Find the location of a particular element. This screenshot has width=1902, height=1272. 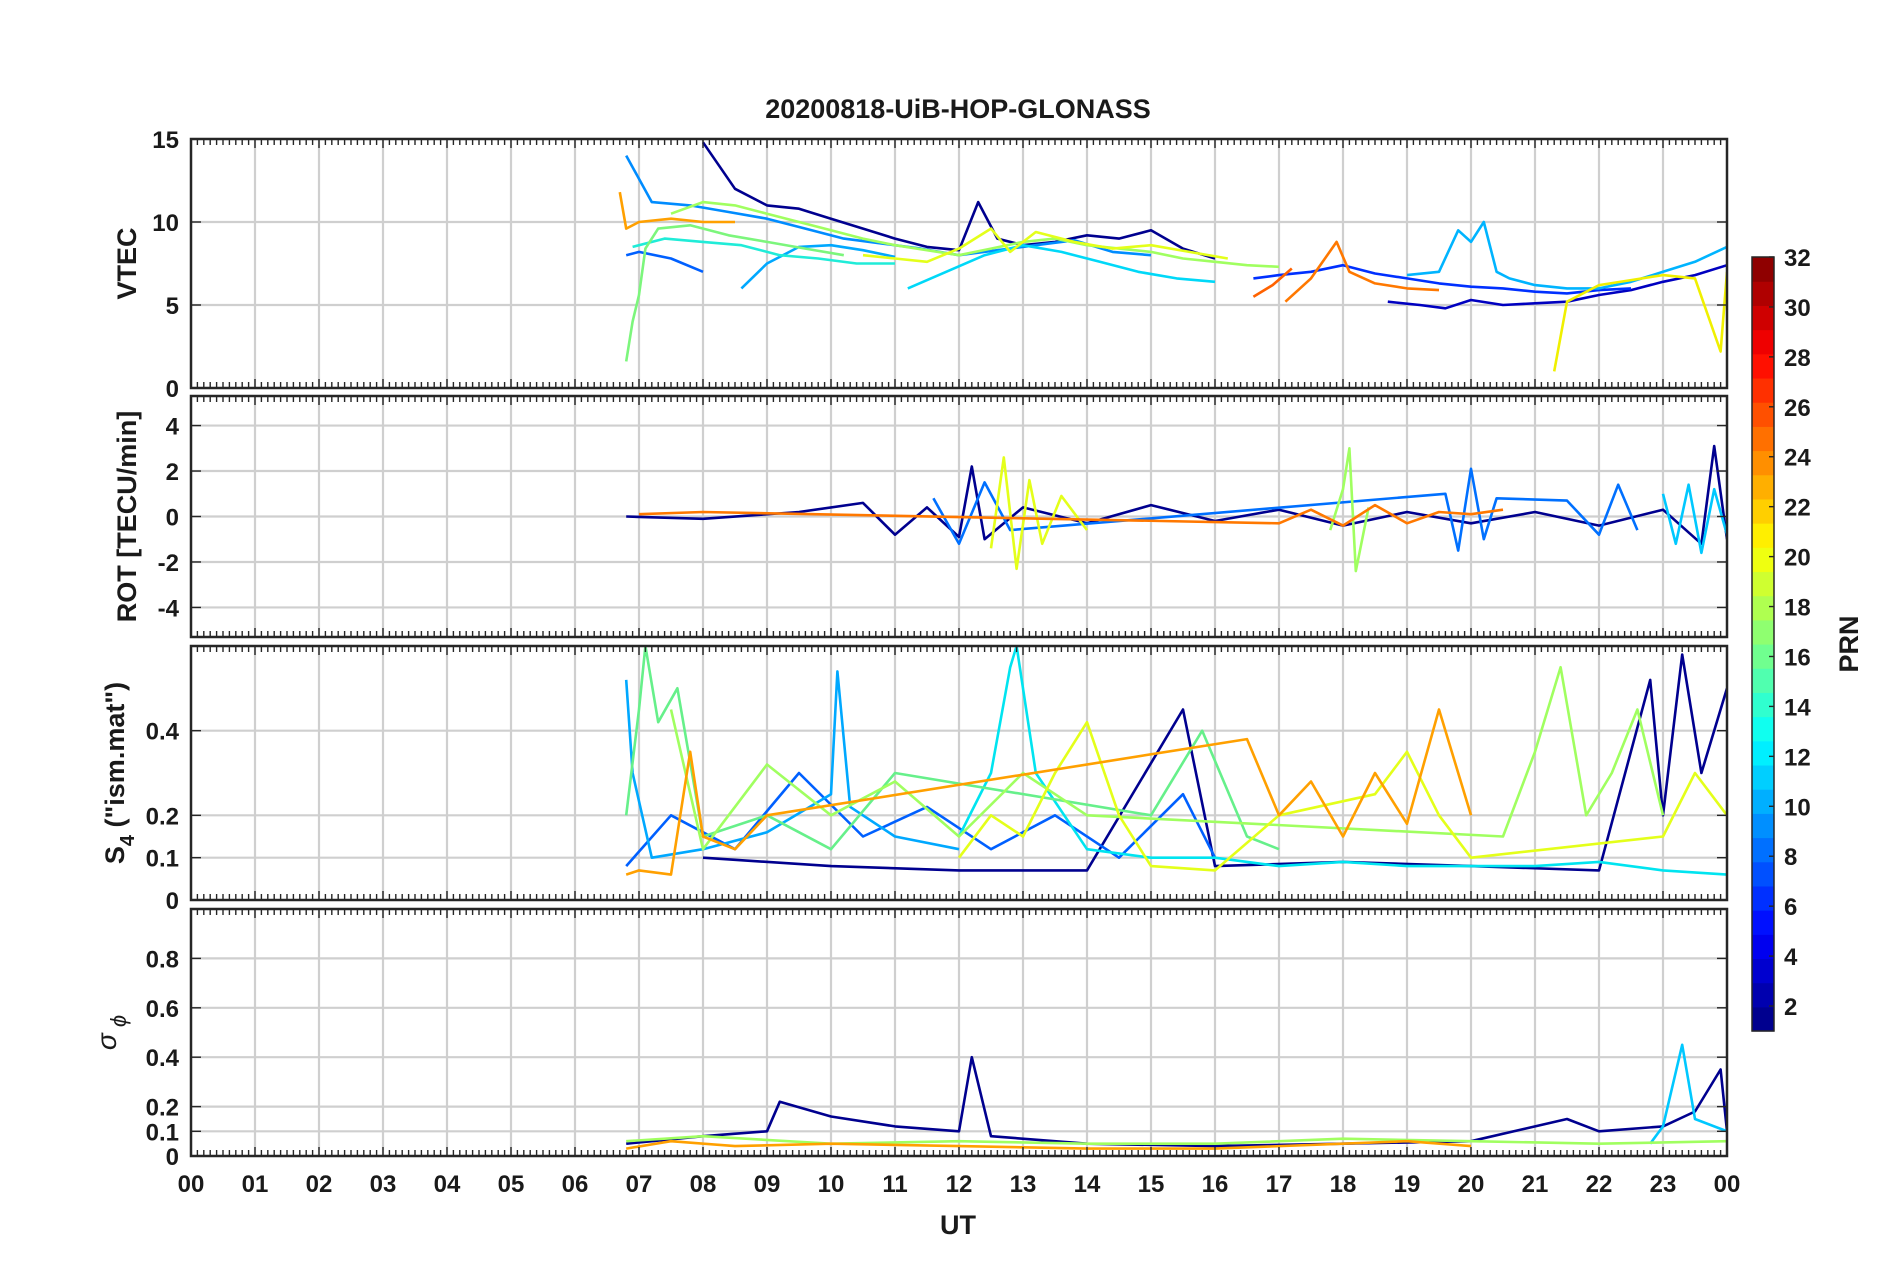

x-tick-label: 16 is located at coordinates (1215, 1184).